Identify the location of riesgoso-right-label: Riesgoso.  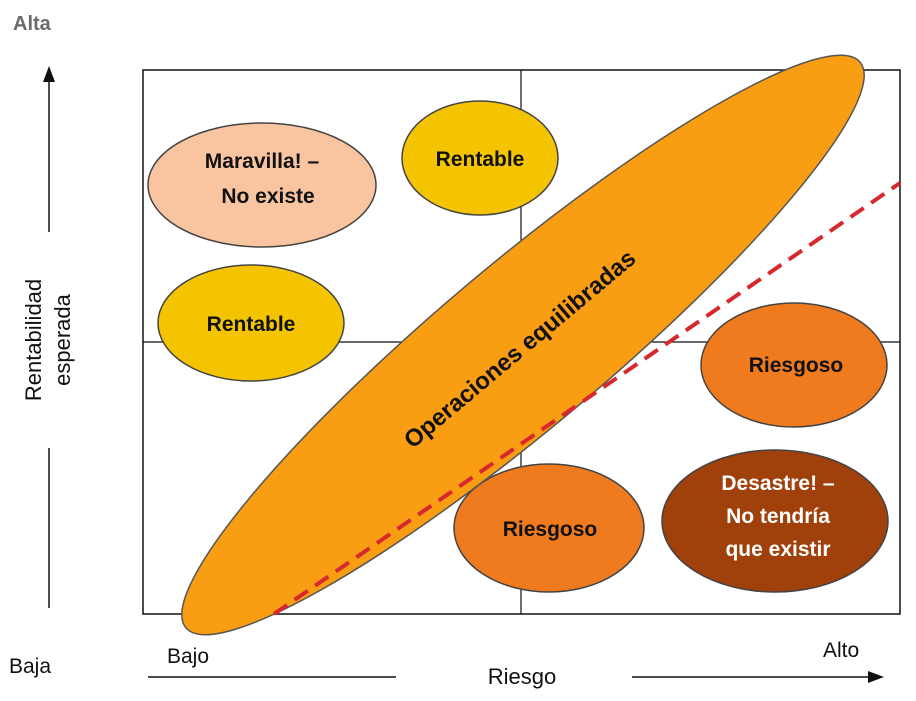
(796, 365).